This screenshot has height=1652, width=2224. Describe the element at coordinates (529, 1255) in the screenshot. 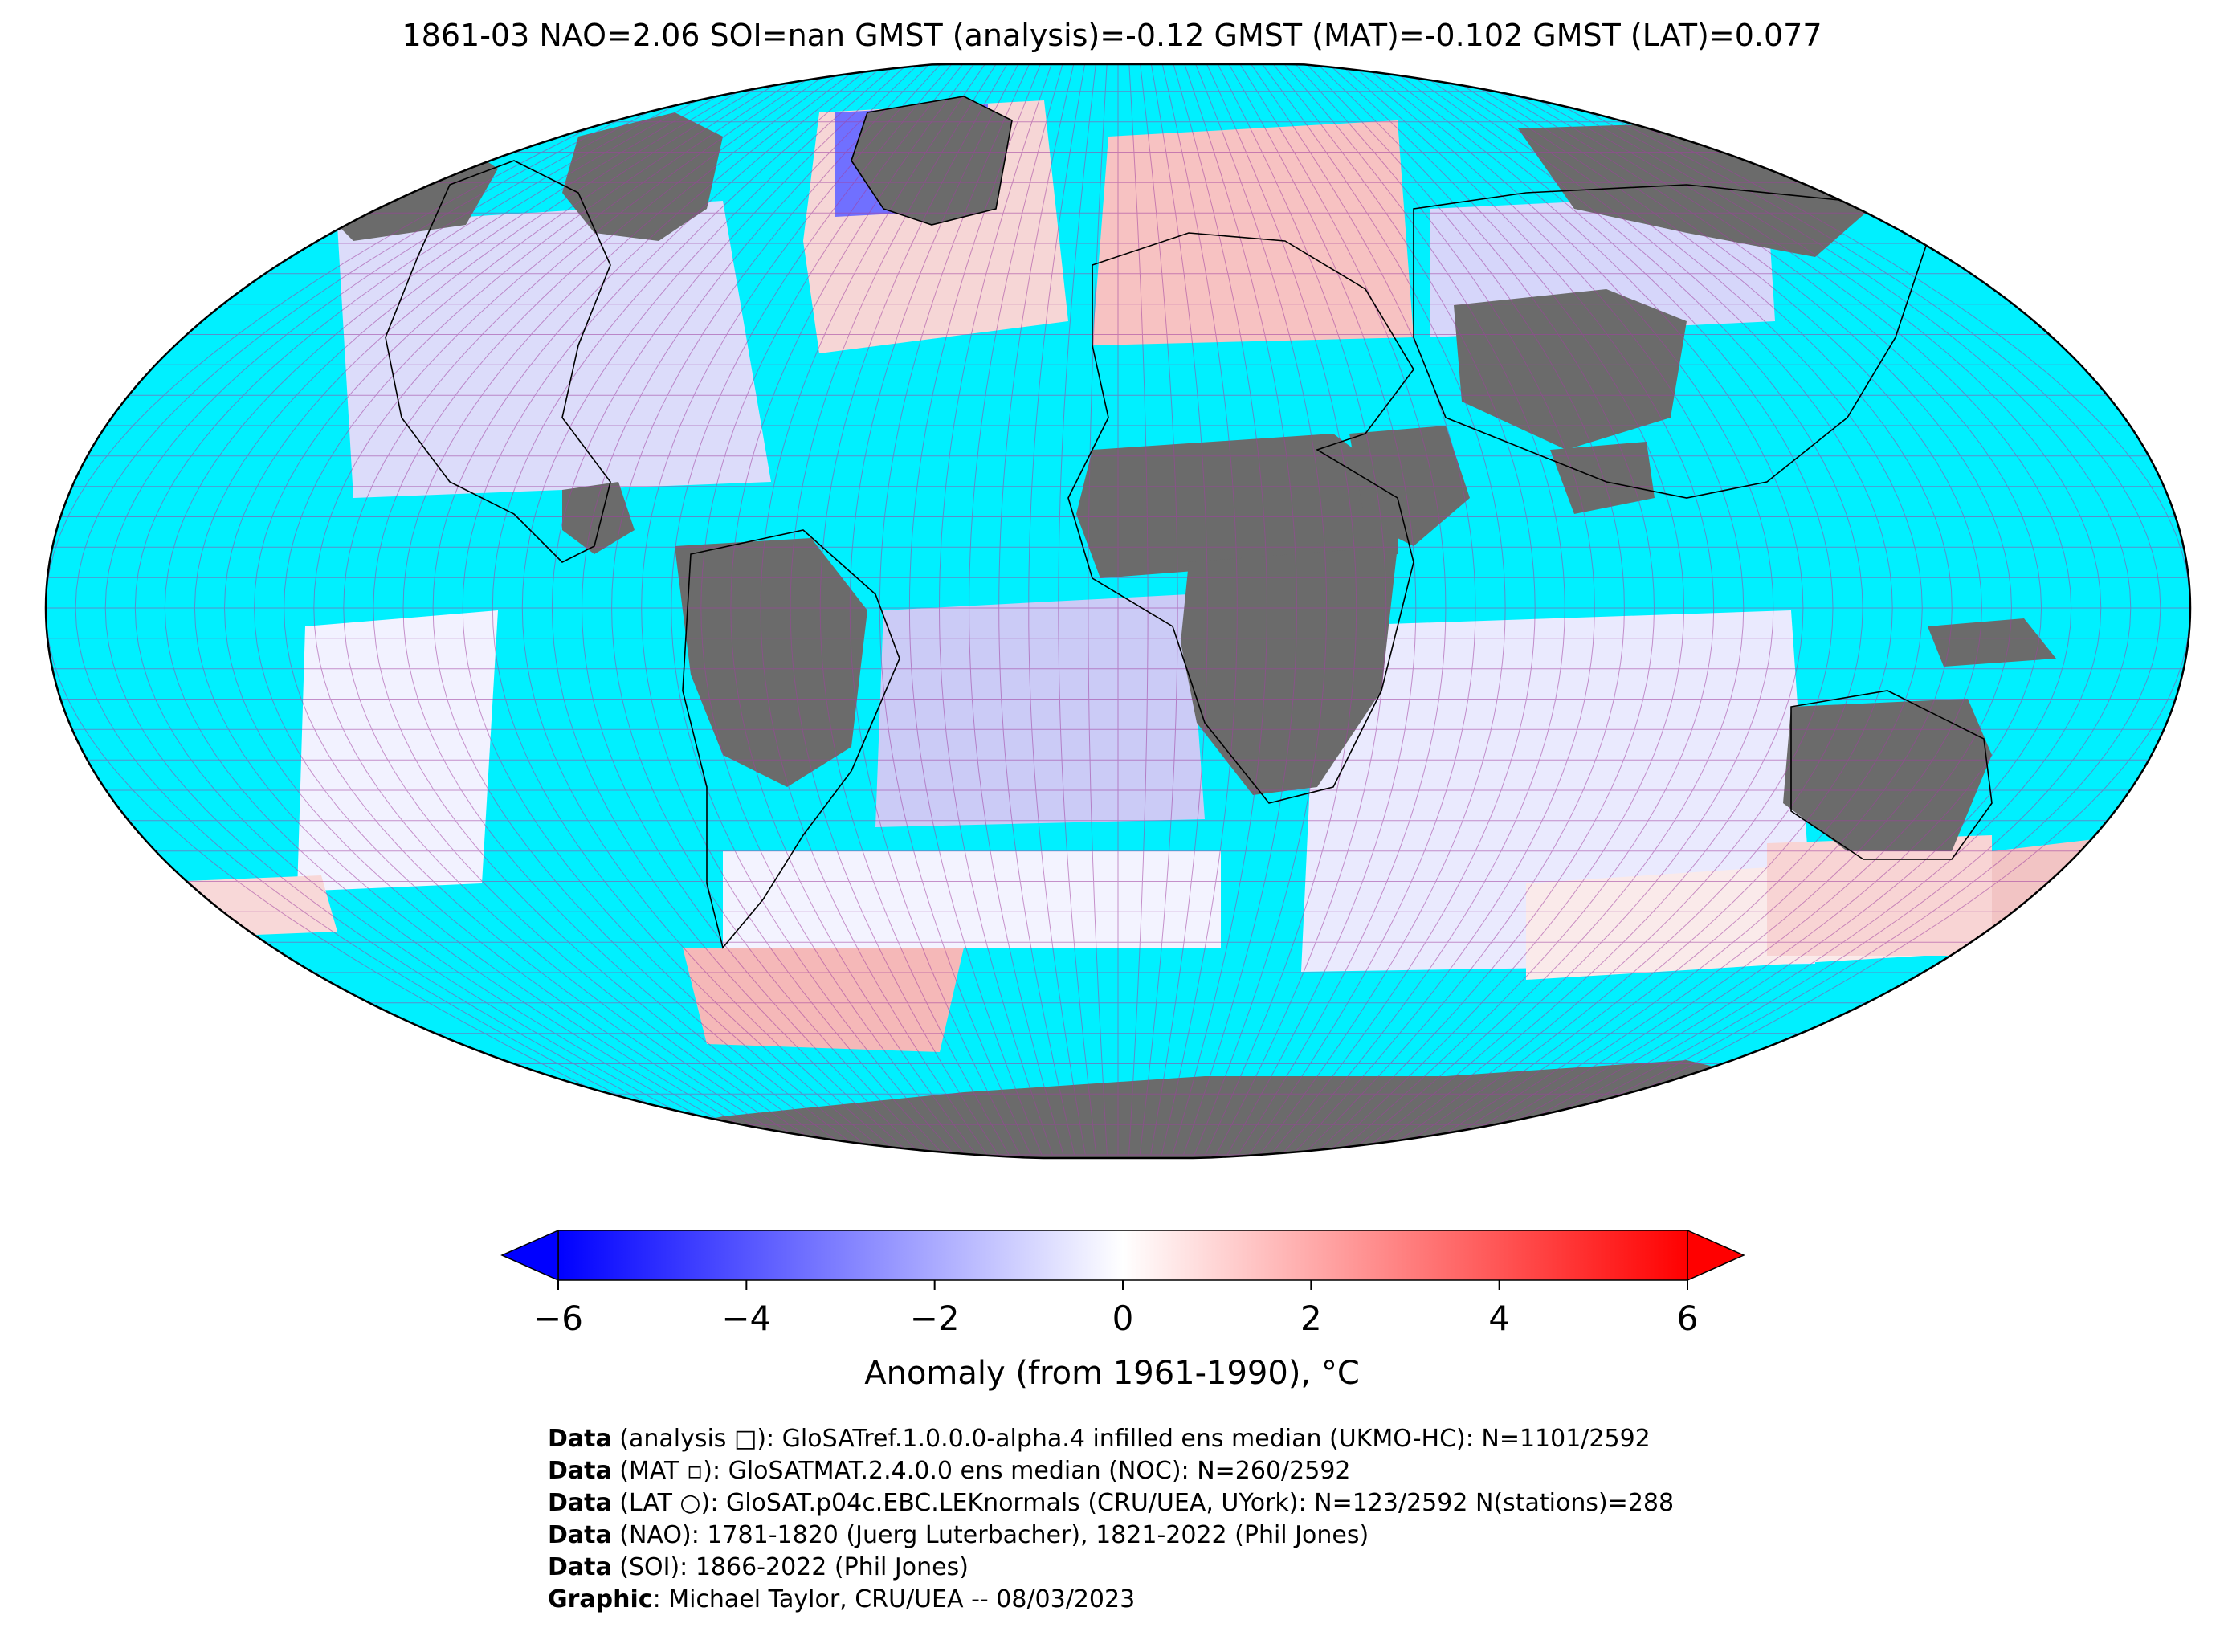

I see `colorbar-extend-low` at that location.